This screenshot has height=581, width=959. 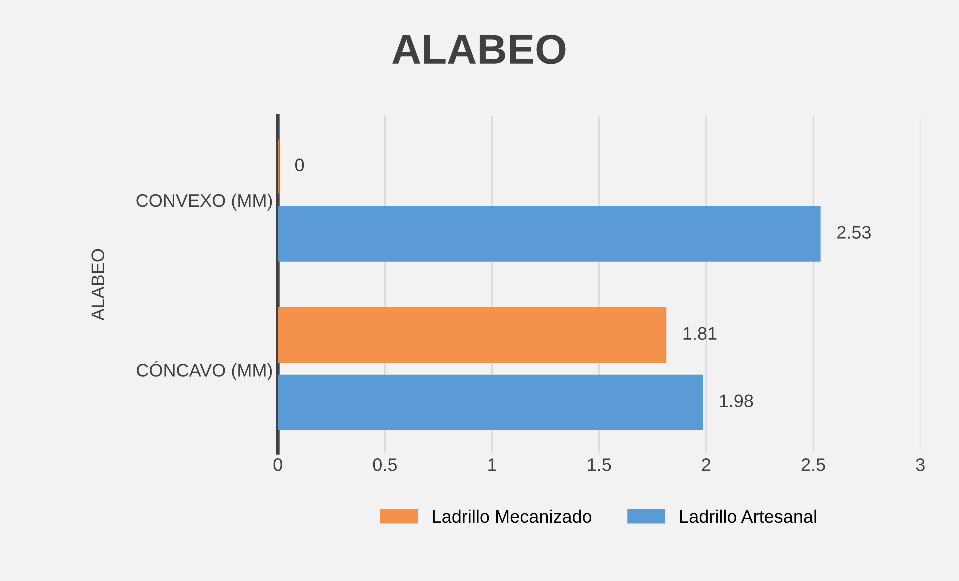 I want to click on data-label: 2.53, so click(x=854, y=232).